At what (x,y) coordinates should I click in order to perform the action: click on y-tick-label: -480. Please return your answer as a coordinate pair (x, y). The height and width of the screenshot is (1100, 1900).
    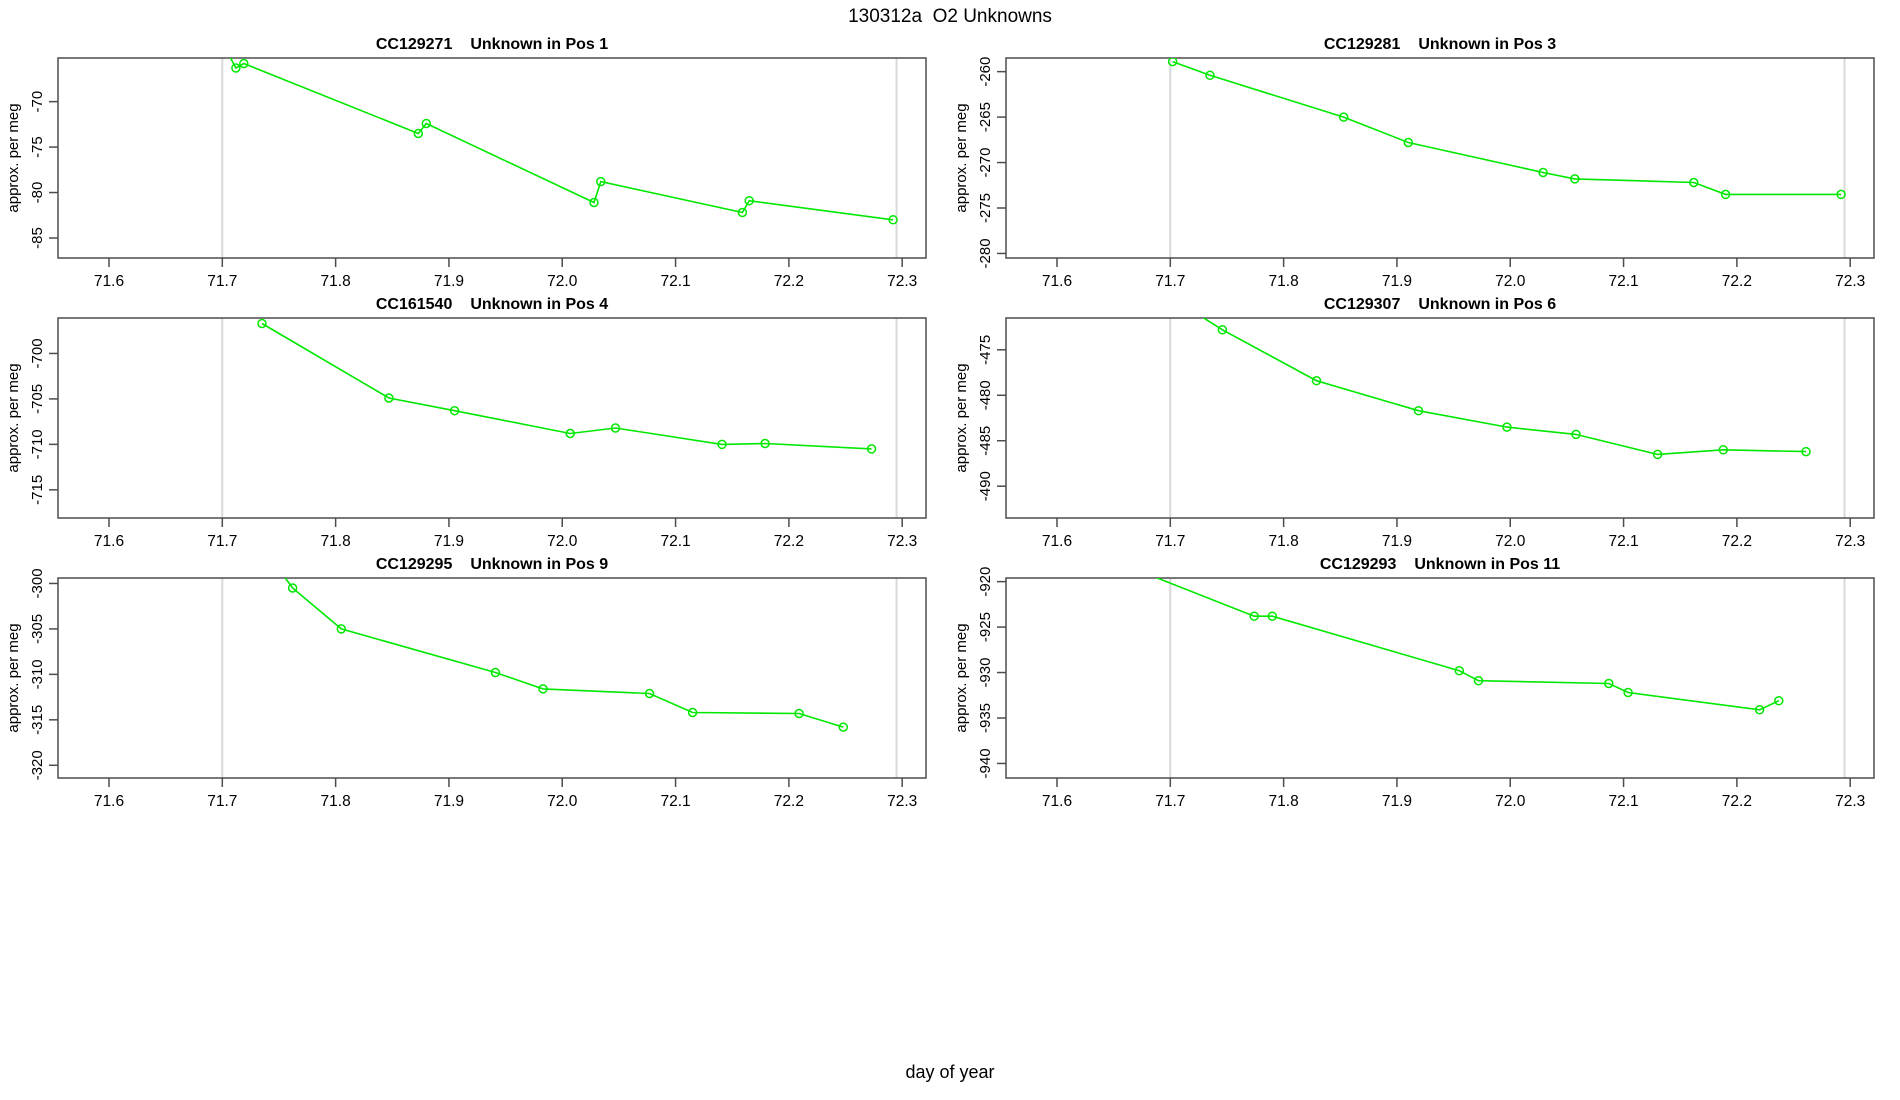
    Looking at the image, I should click on (985, 395).